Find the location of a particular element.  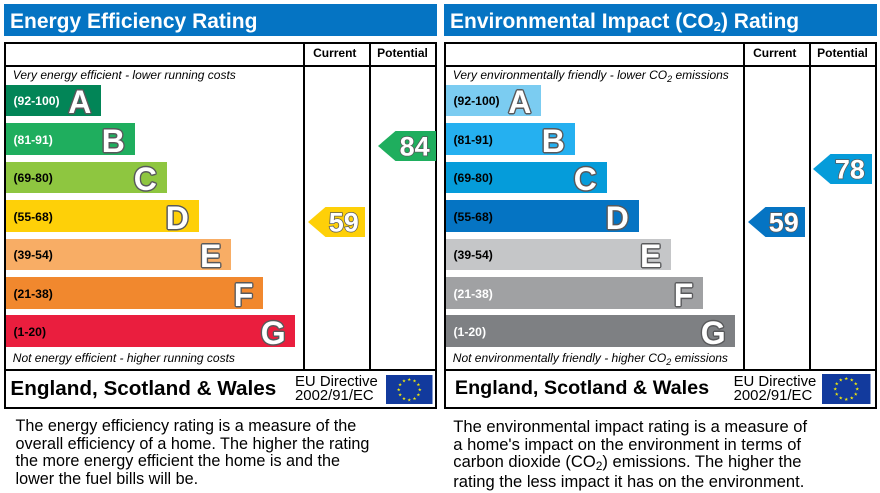

svg-text: 84 is located at coordinates (414, 146).